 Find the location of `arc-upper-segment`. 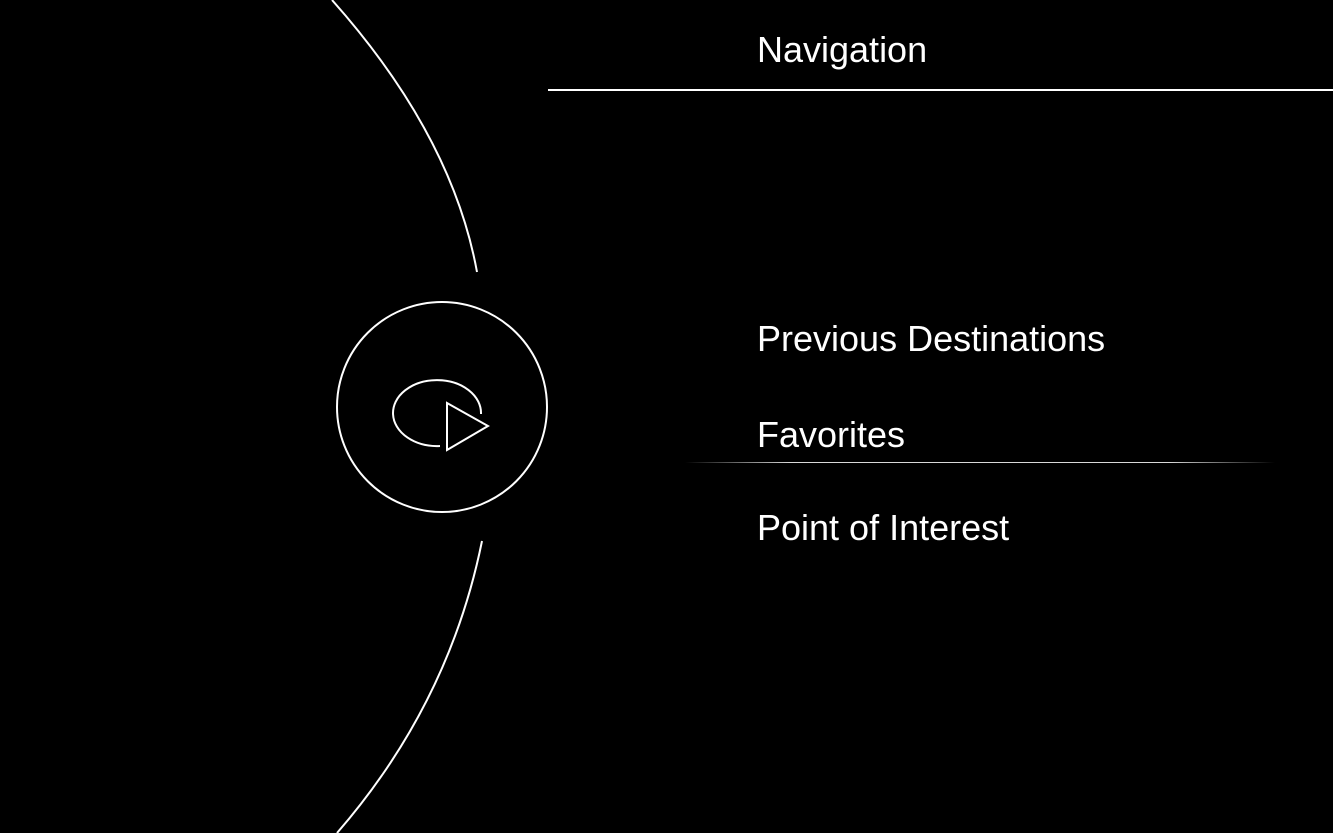

arc-upper-segment is located at coordinates (404, 136).